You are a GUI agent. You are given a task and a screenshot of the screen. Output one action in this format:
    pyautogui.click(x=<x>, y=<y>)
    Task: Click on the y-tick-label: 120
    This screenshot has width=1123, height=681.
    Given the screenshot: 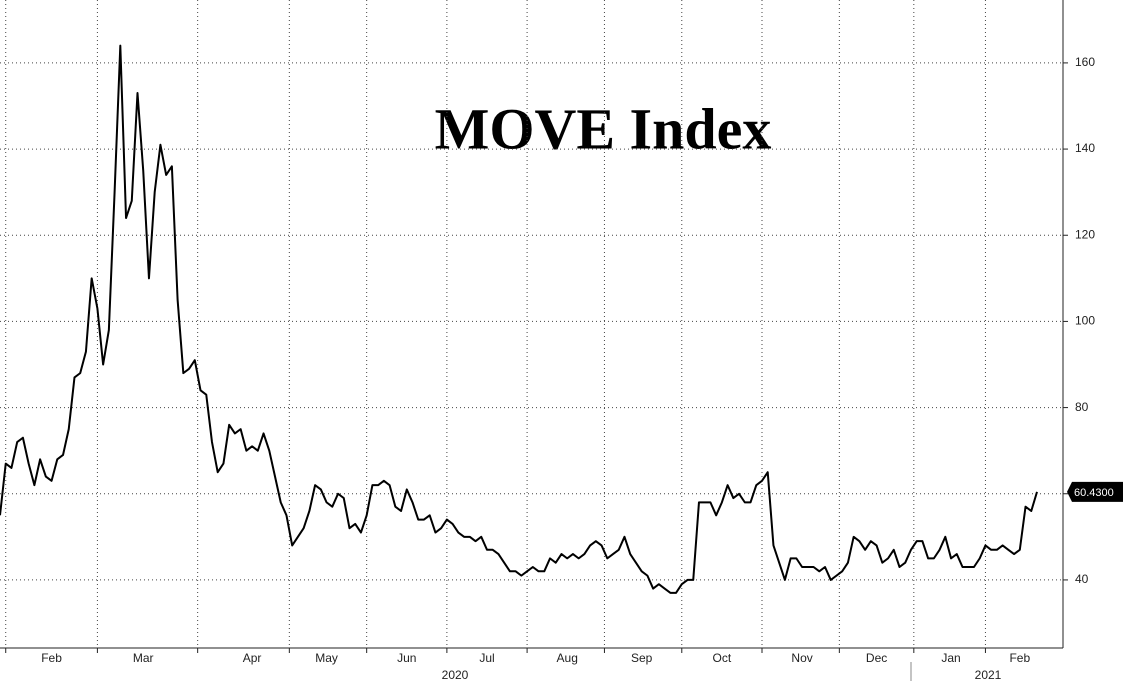 What is the action you would take?
    pyautogui.click(x=1085, y=234)
    